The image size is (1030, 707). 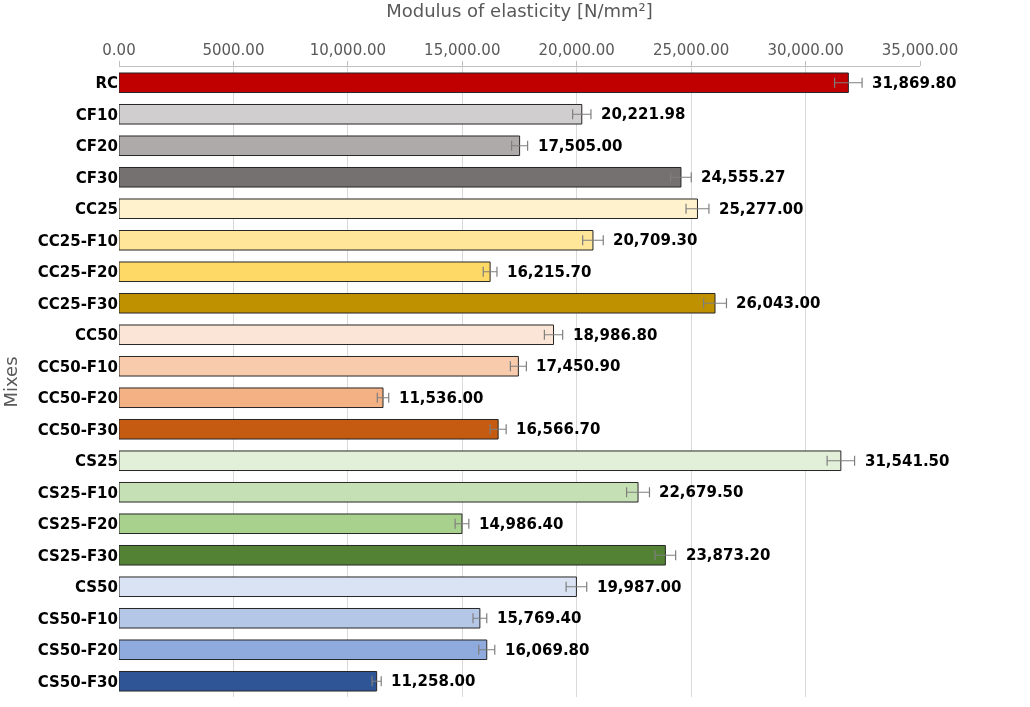 What do you see at coordinates (728, 555) in the screenshot?
I see `data-label: 23,873.20` at bounding box center [728, 555].